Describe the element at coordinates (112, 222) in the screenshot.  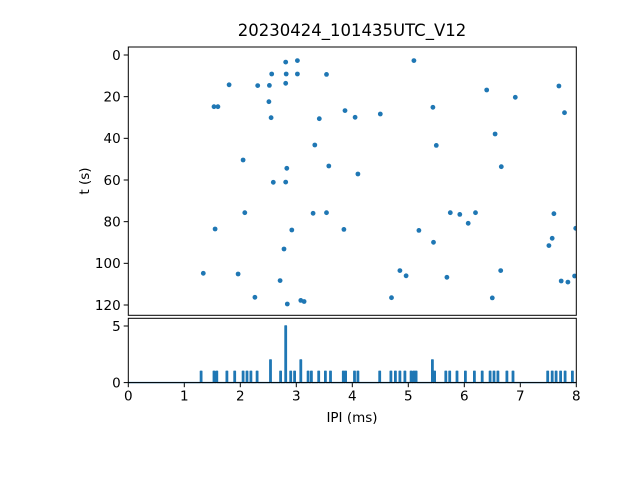
I see `y-tick-label: 80` at that location.